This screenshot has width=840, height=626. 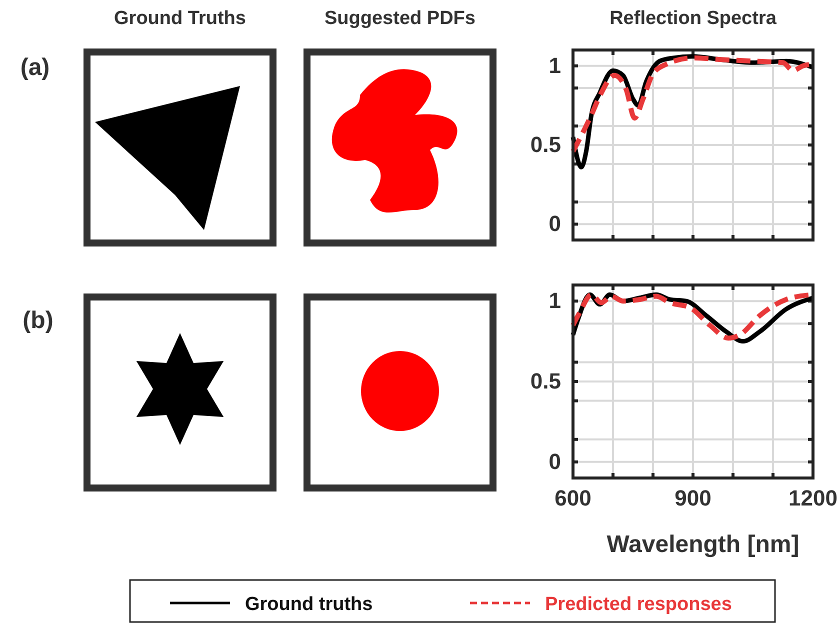 I want to click on x-axis-title: Wavelength [nm], so click(x=703, y=544).